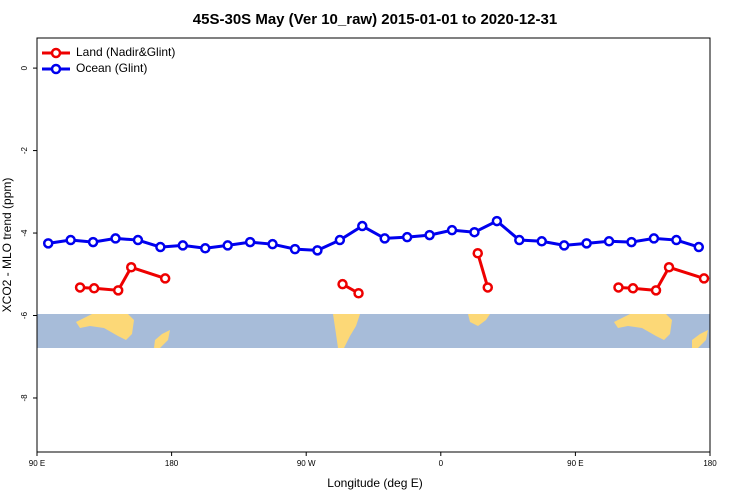 The width and height of the screenshot is (750, 500). What do you see at coordinates (24, 233) in the screenshot?
I see `y-tick-label: -4` at bounding box center [24, 233].